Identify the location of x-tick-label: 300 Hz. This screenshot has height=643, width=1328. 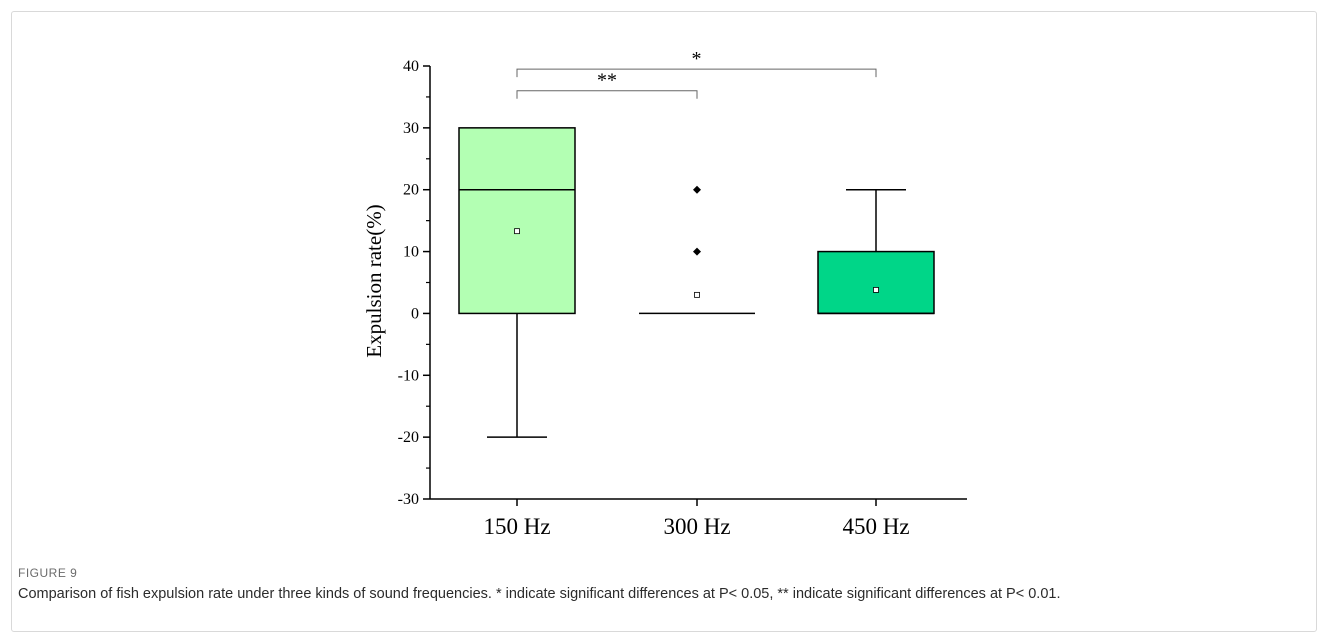
(696, 526).